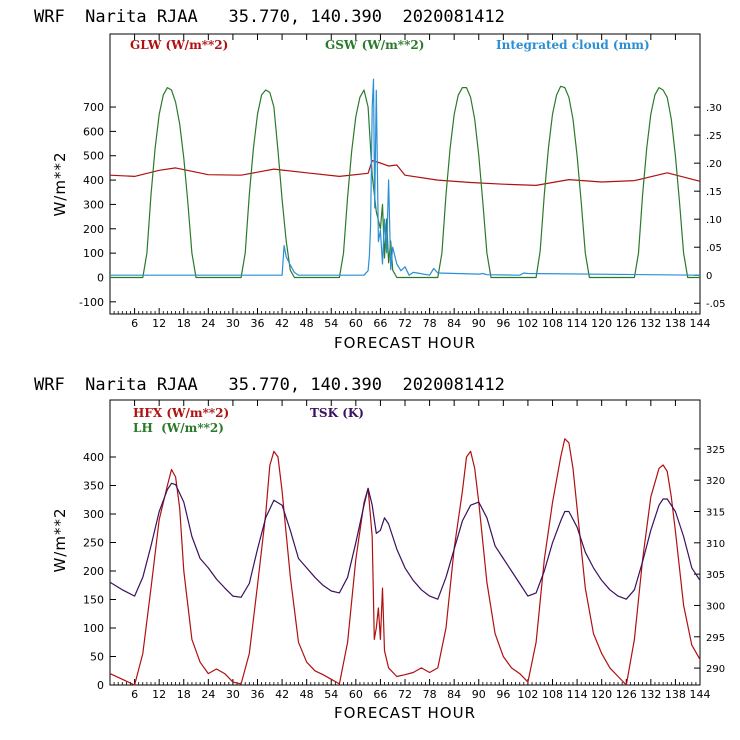 This screenshot has height=740, width=740. Describe the element at coordinates (716, 304) in the screenshot. I see `y2-tick-label: -.05` at that location.